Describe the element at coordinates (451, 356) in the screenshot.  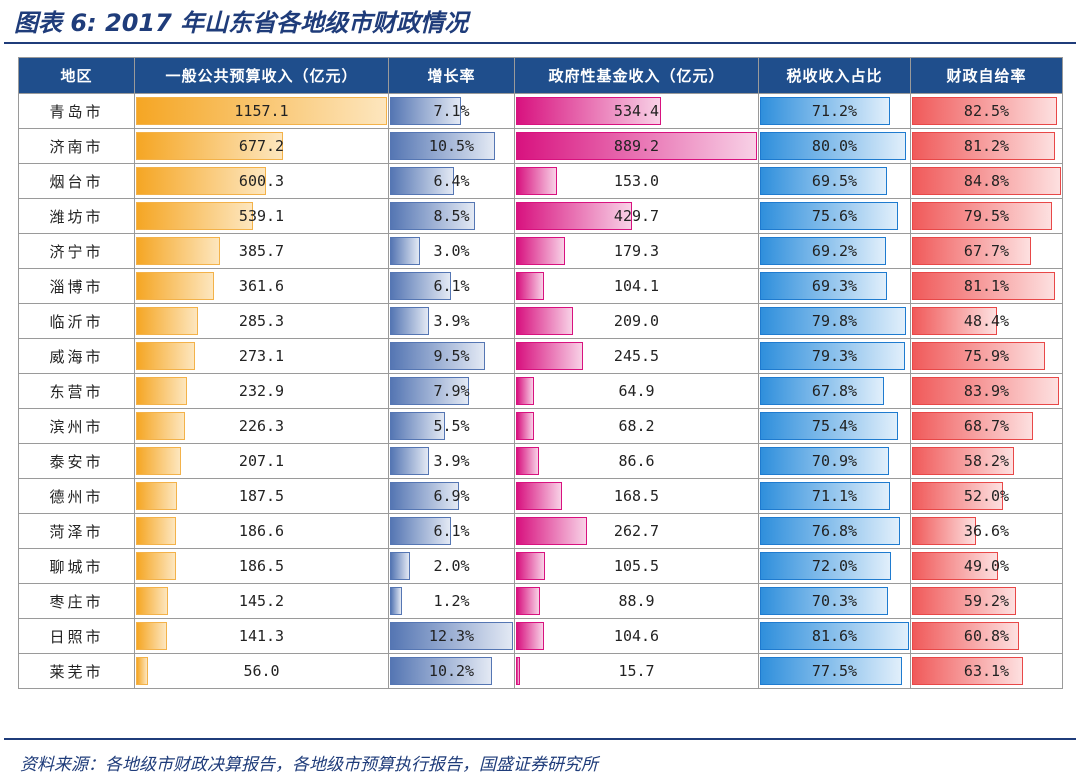
I see `cell-value: 9.5%` at that location.